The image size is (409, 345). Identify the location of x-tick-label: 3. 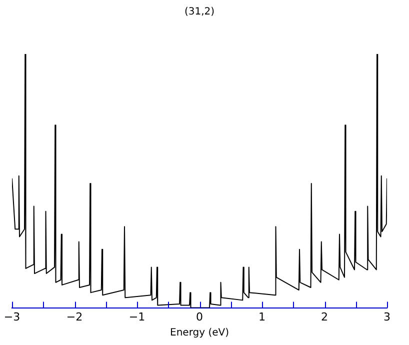
(387, 317).